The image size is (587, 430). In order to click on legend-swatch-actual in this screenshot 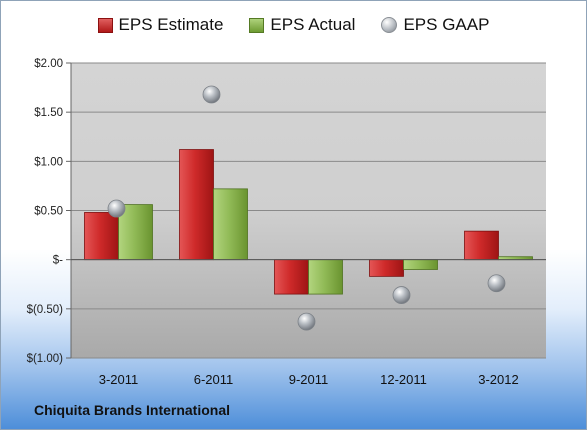, I will do `click(257, 25)`.